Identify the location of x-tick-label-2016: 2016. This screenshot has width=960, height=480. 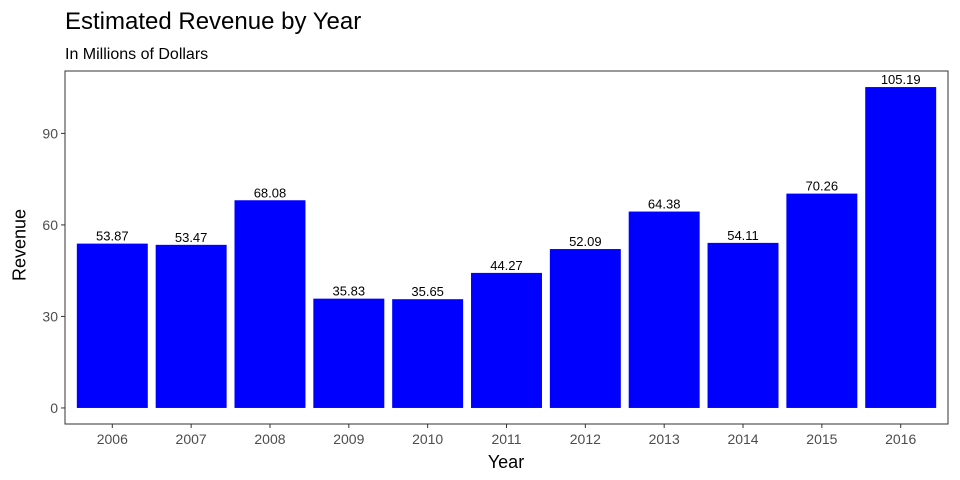
(900, 439).